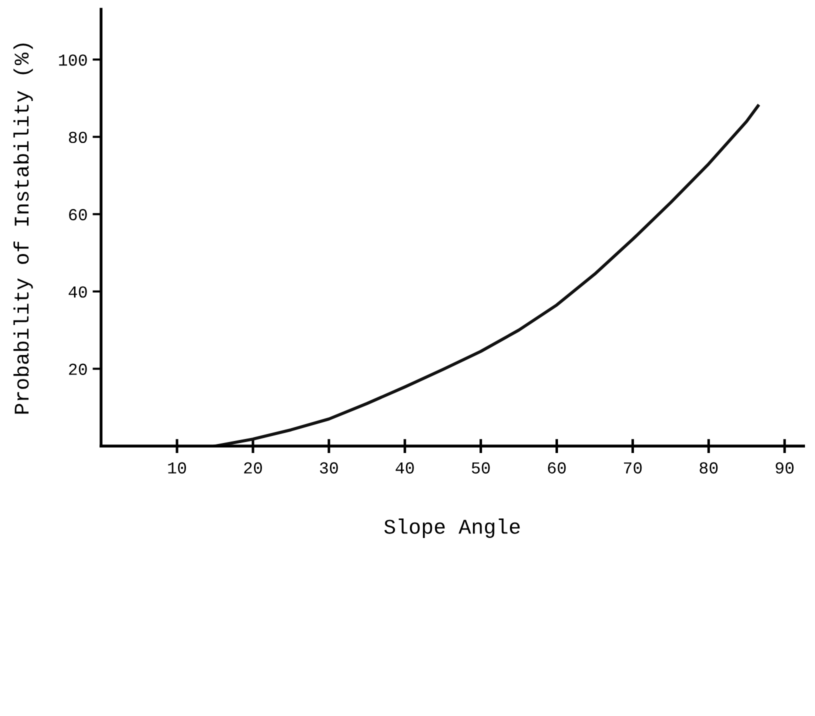 This screenshot has height=716, width=815. Describe the element at coordinates (78, 369) in the screenshot. I see `y-tick-label: 20` at that location.